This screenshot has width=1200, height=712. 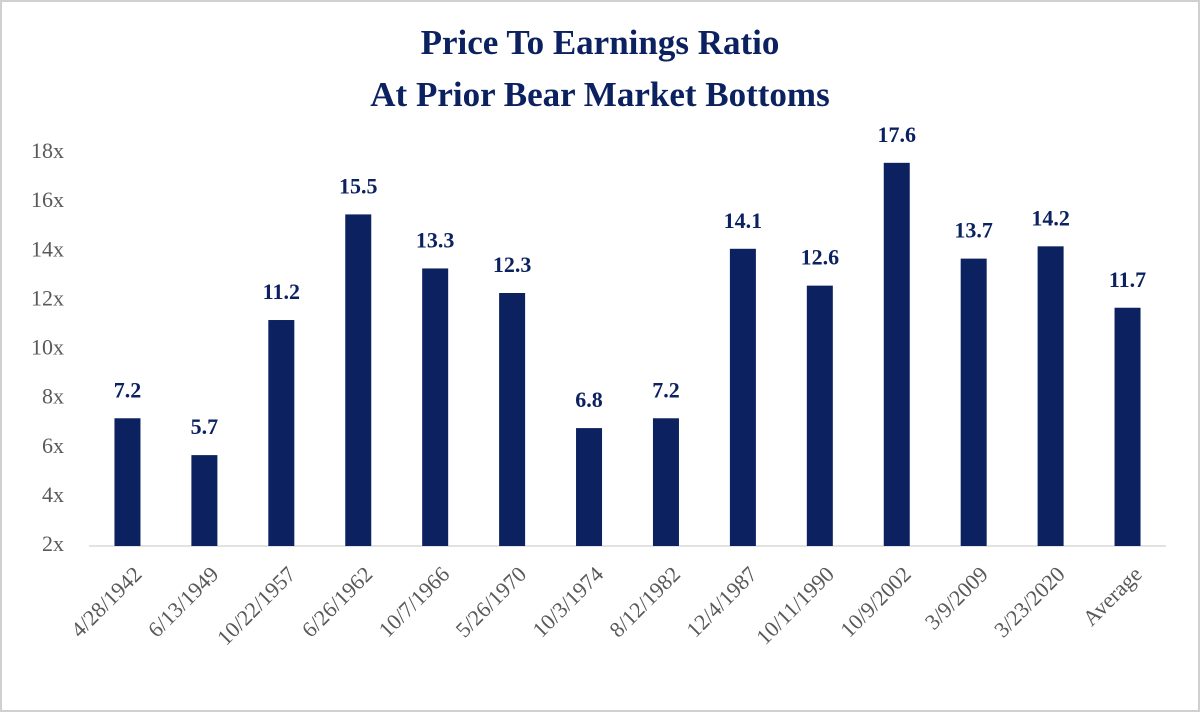 I want to click on value-label: 12.3, so click(x=512, y=264).